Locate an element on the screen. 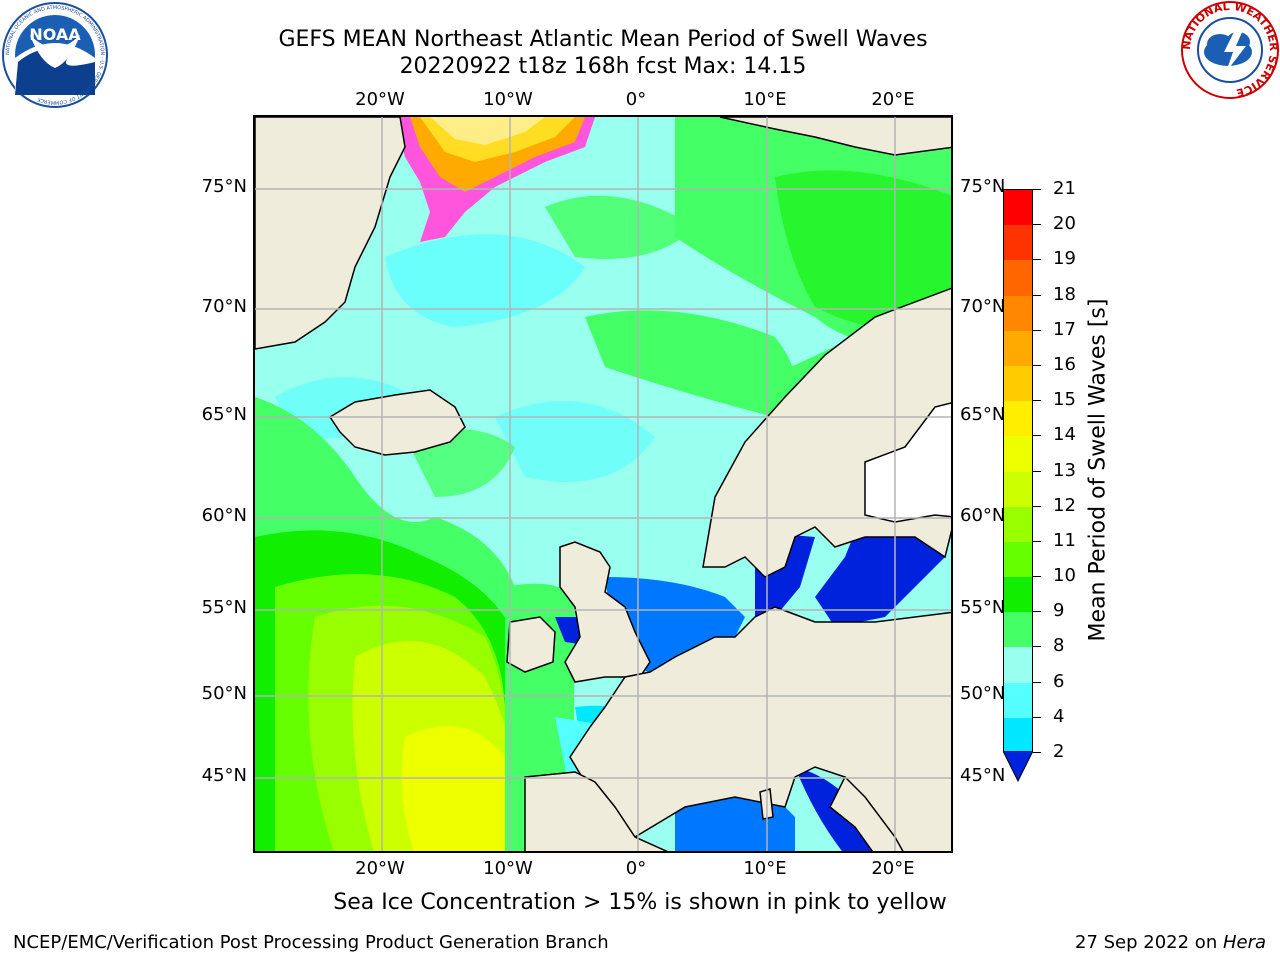 This screenshot has height=960, width=1280. colorbar-tick-label: 8 is located at coordinates (1059, 646).